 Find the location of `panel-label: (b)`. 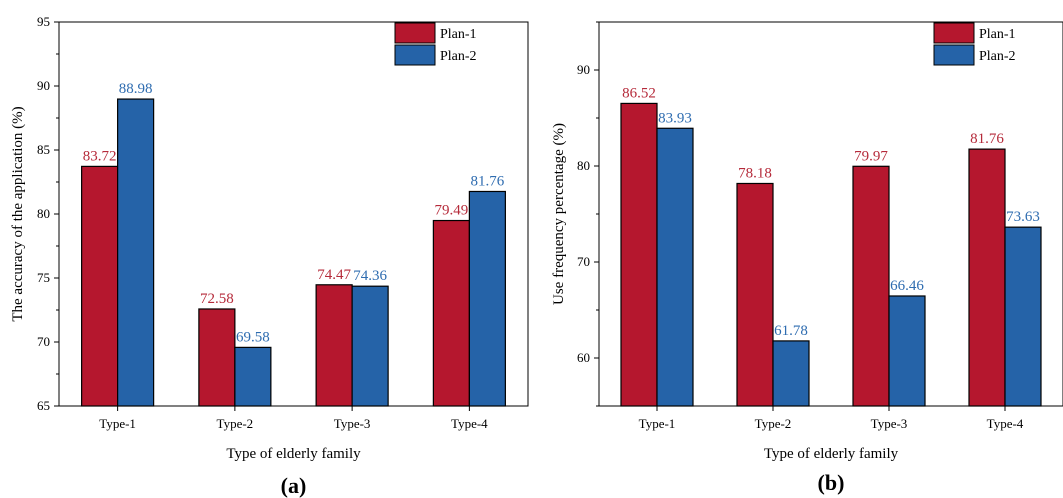

panel-label: (b) is located at coordinates (831, 482).